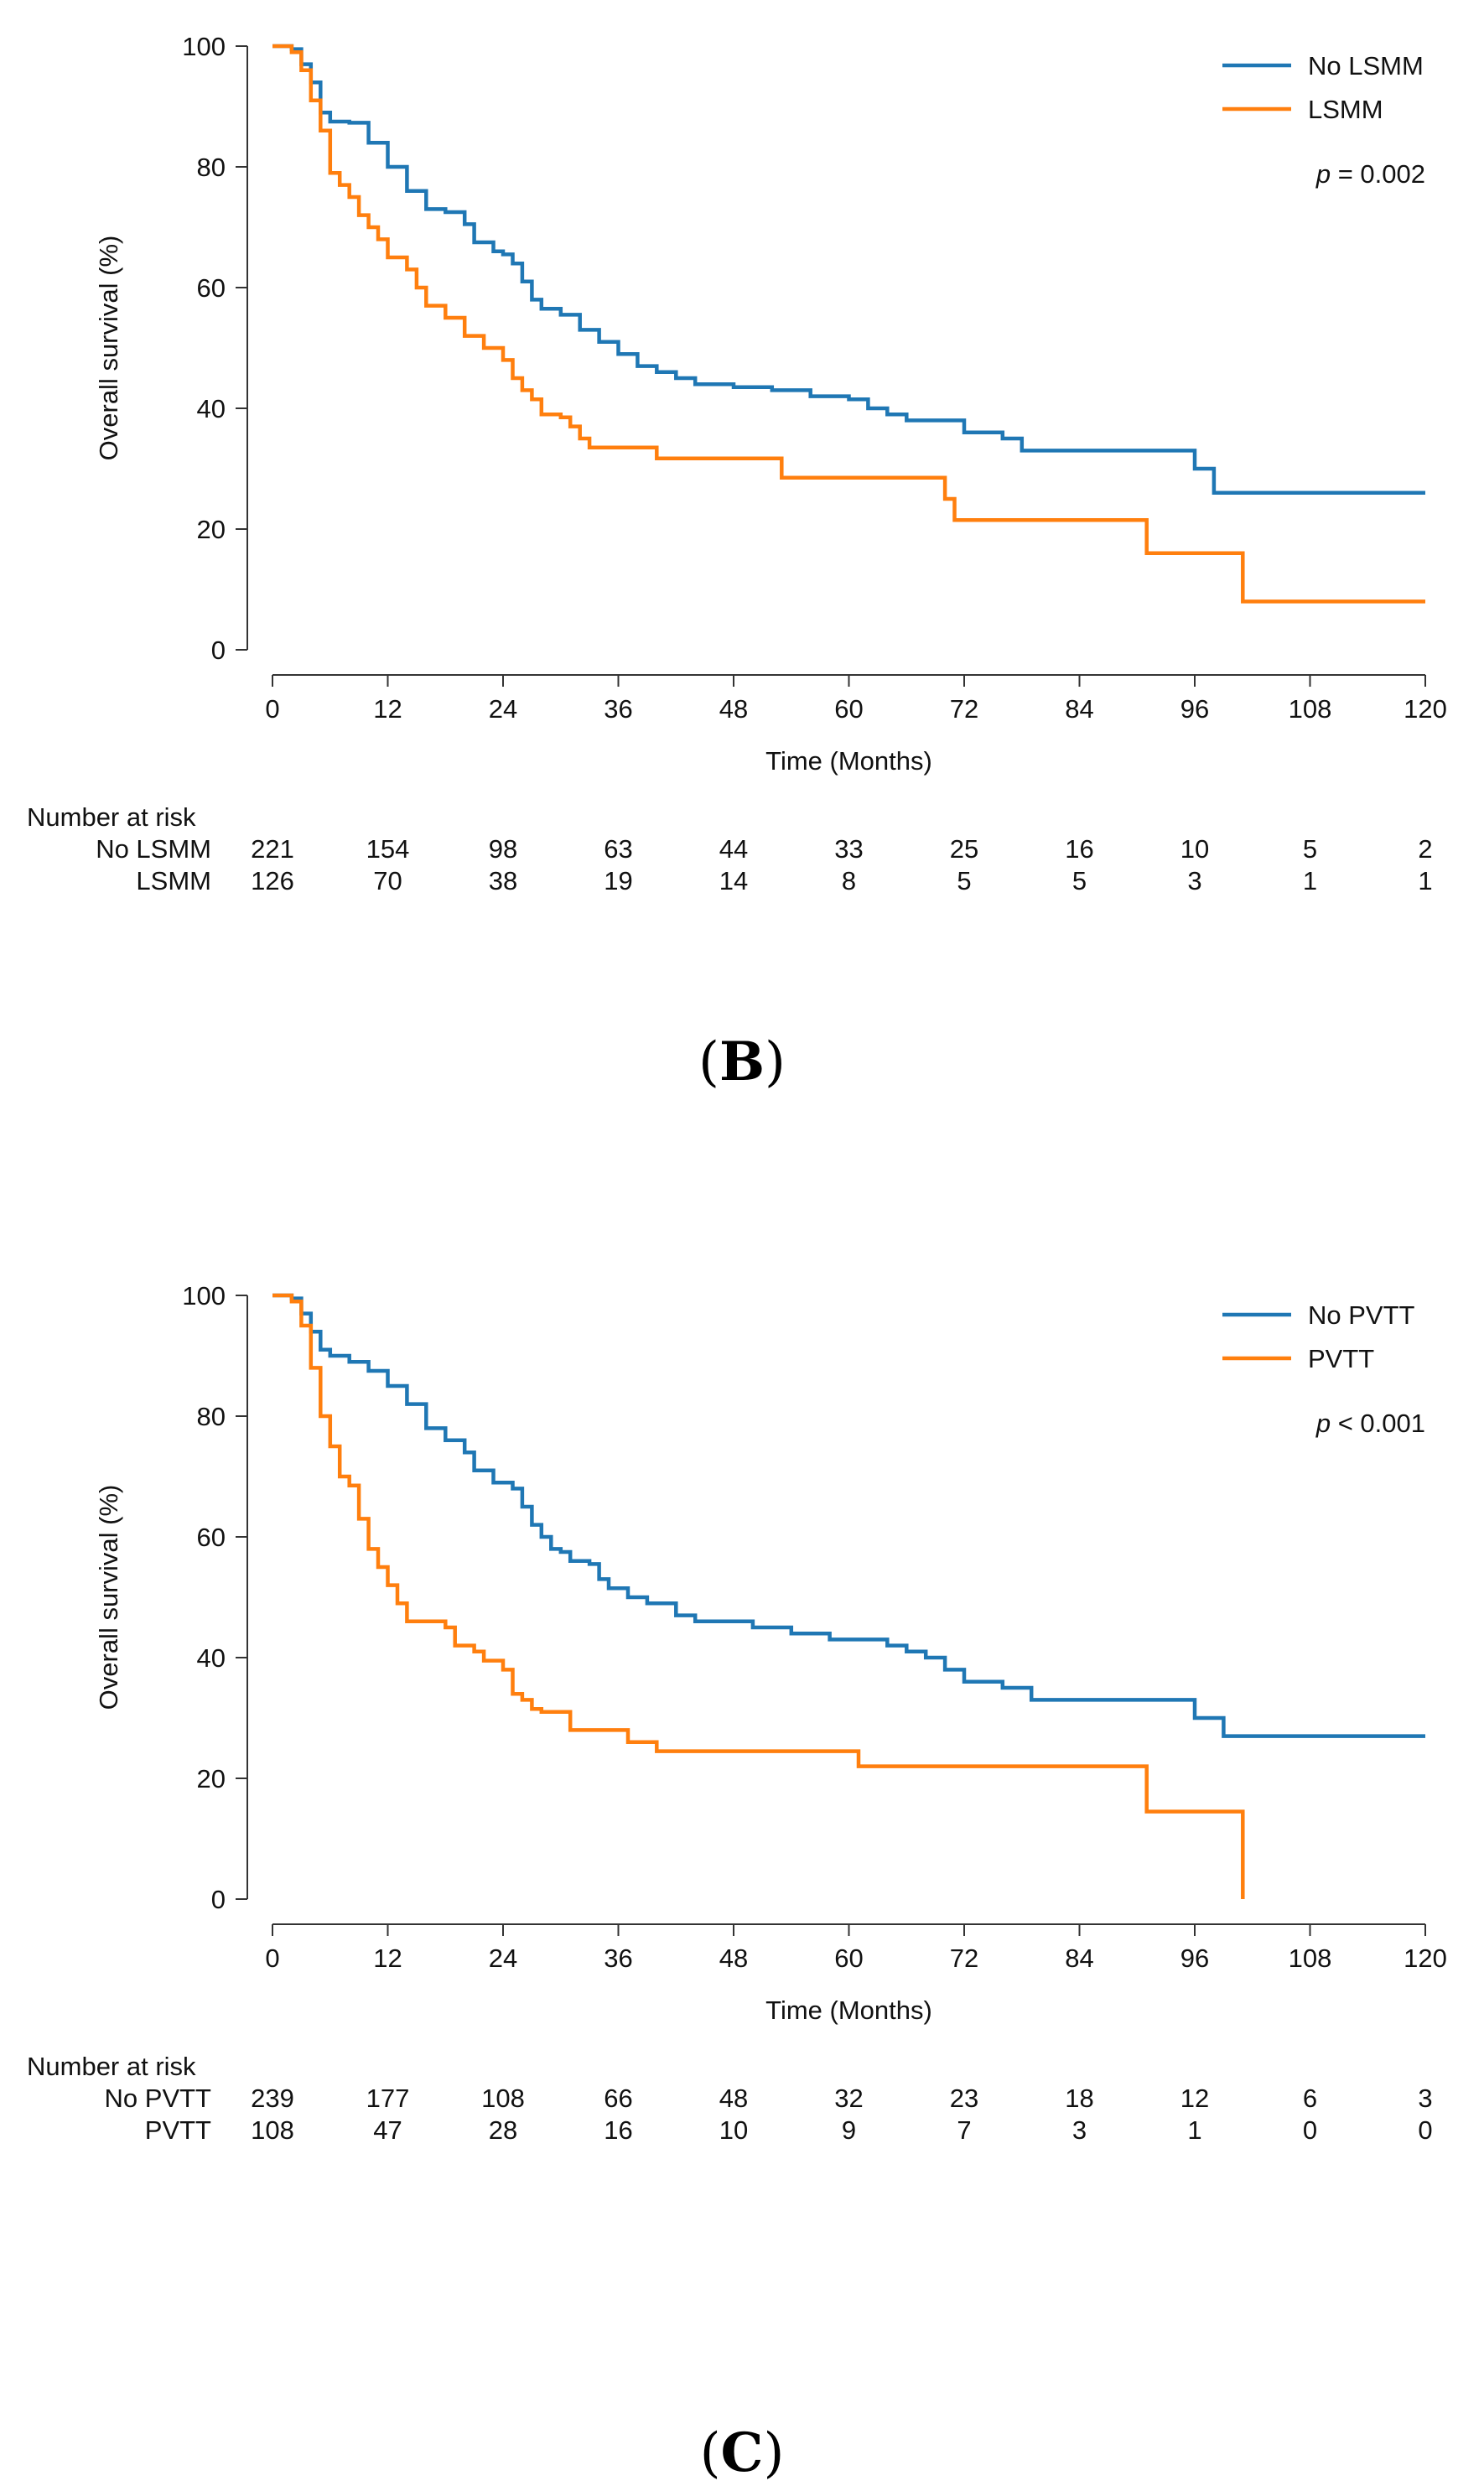 Image resolution: width=1484 pixels, height=2486 pixels. I want to click on x-tick-label: 24, so click(503, 709).